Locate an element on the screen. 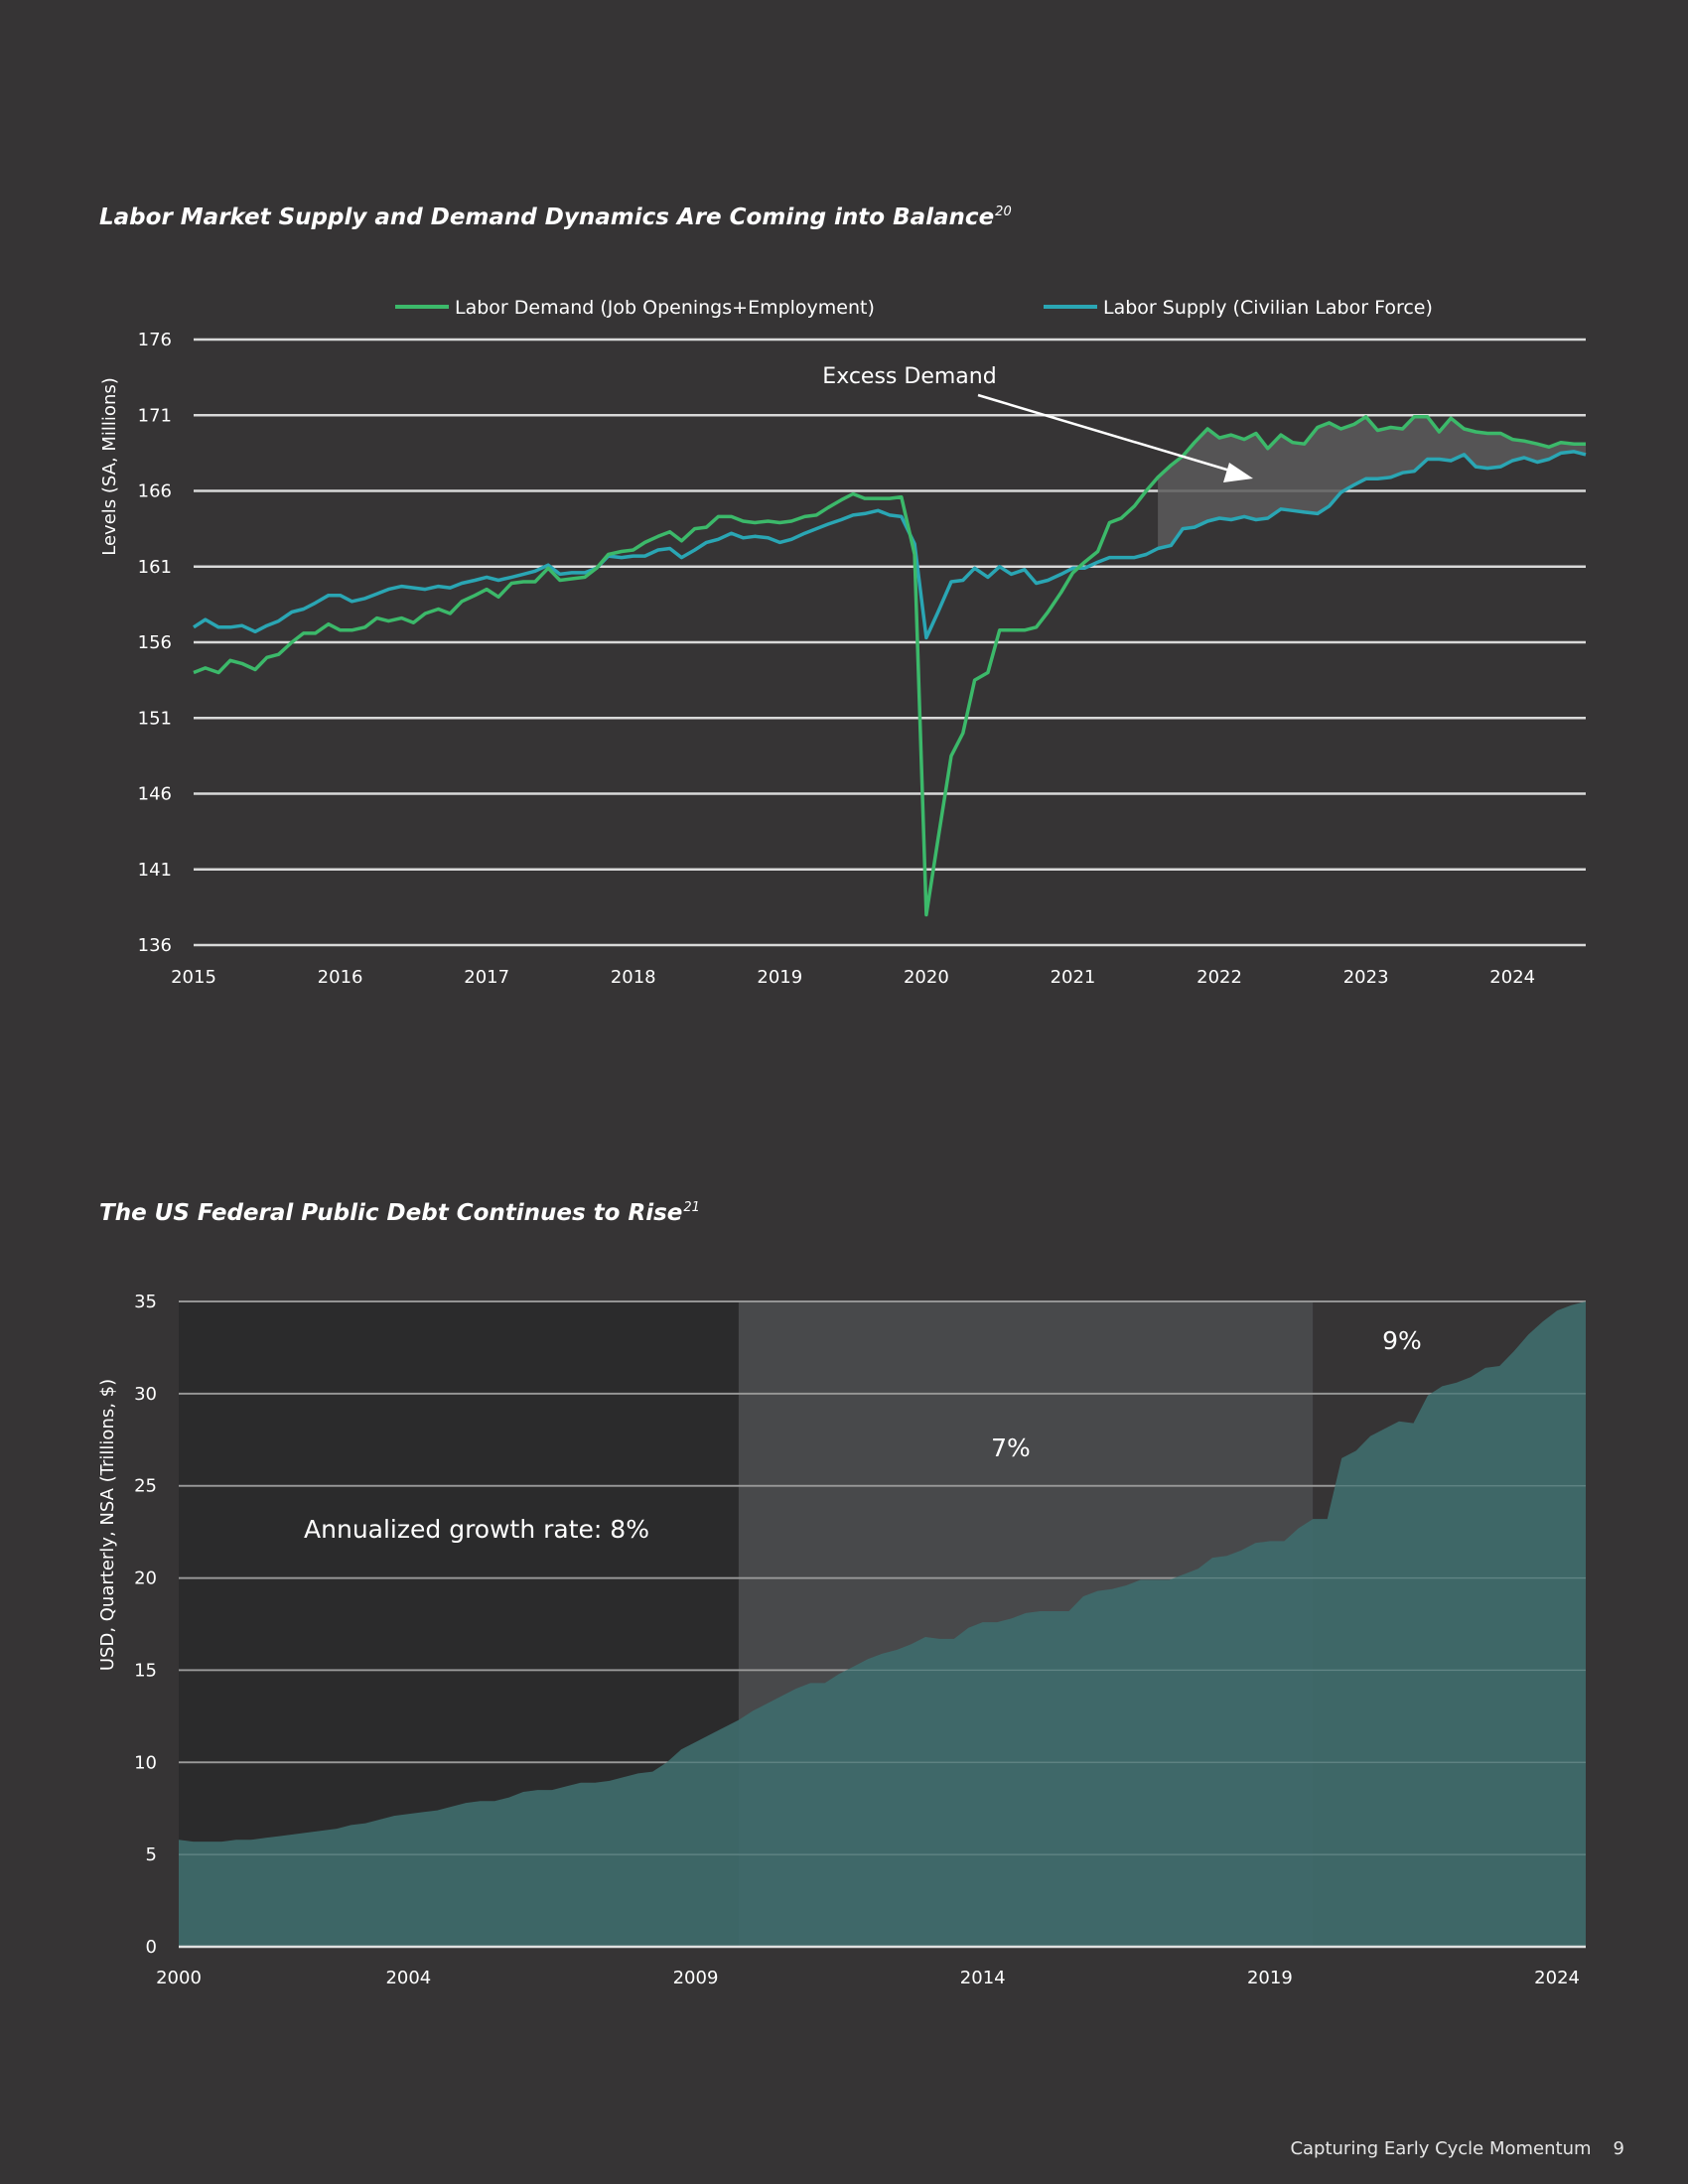 The image size is (1688, 2184). x-tick-label: 2016 is located at coordinates (340, 977).